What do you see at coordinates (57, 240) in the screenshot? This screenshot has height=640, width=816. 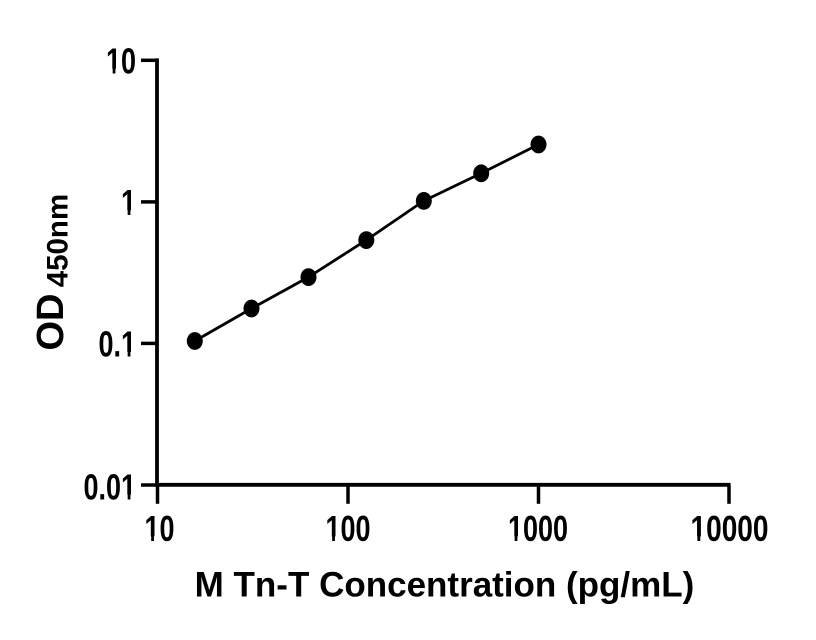 I see `svg-text: 450nm` at bounding box center [57, 240].